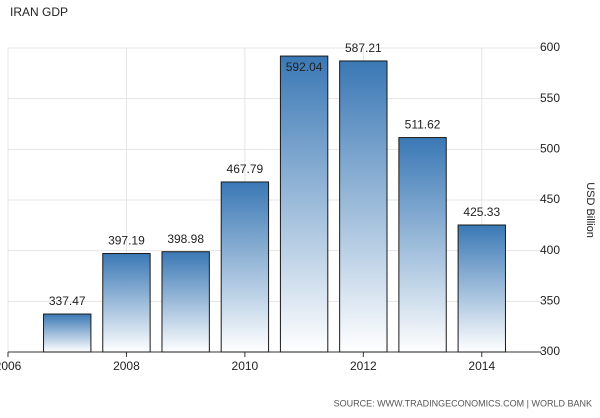 This screenshot has width=600, height=418. Describe the element at coordinates (363, 366) in the screenshot. I see `x-tick-label: 2012` at that location.